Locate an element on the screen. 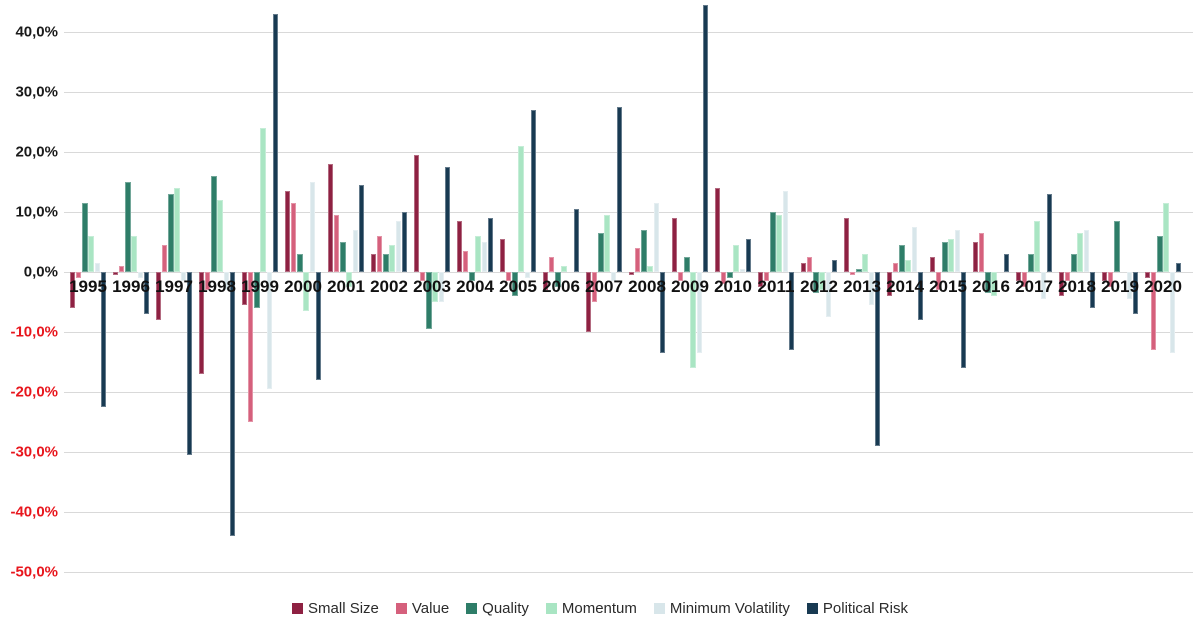  bar-momentum-2012 is located at coordinates (822, 280).